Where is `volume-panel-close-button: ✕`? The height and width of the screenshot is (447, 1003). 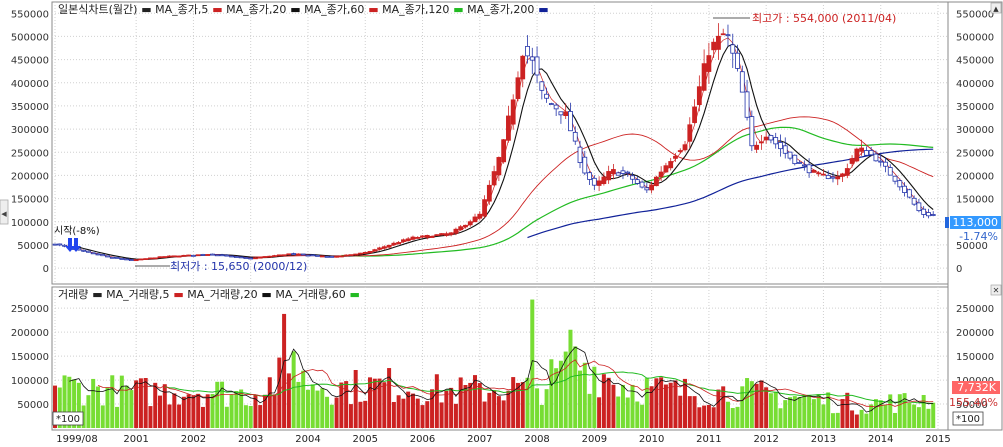
volume-panel-close-button: ✕ is located at coordinates (996, 290).